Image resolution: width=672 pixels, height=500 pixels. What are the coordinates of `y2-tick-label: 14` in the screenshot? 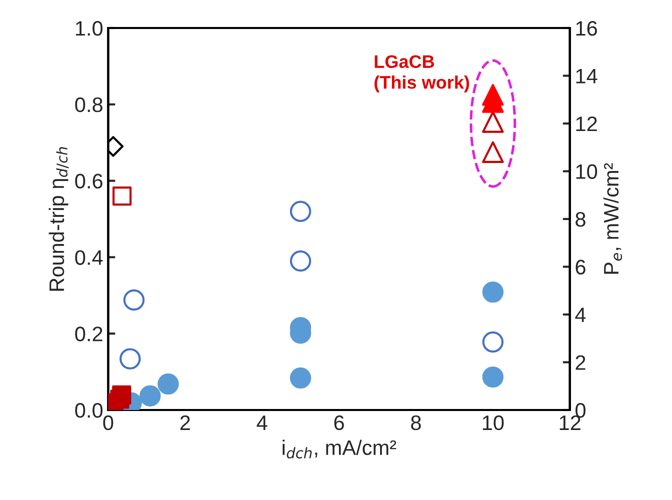 It's located at (587, 76).